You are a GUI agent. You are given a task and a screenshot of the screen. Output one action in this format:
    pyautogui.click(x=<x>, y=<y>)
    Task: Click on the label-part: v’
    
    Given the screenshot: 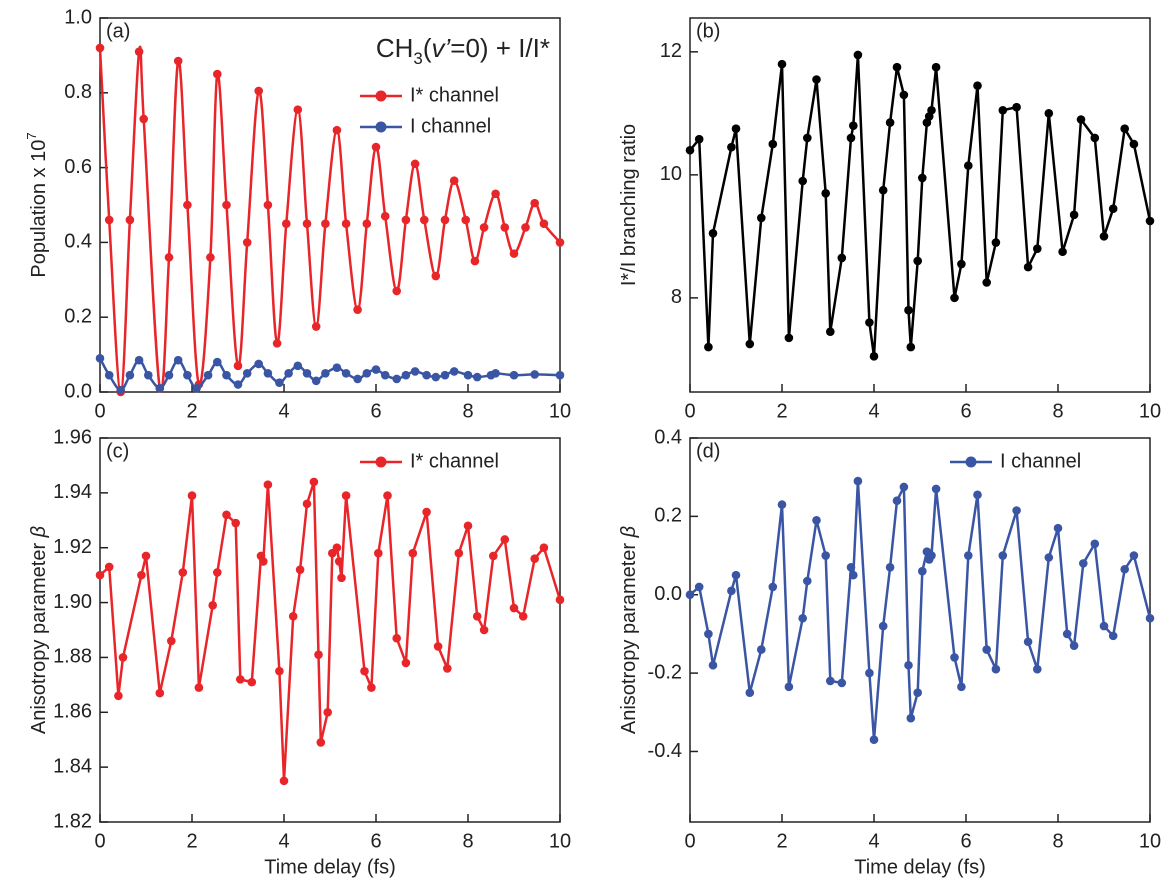 What is the action you would take?
    pyautogui.click(x=441, y=48)
    